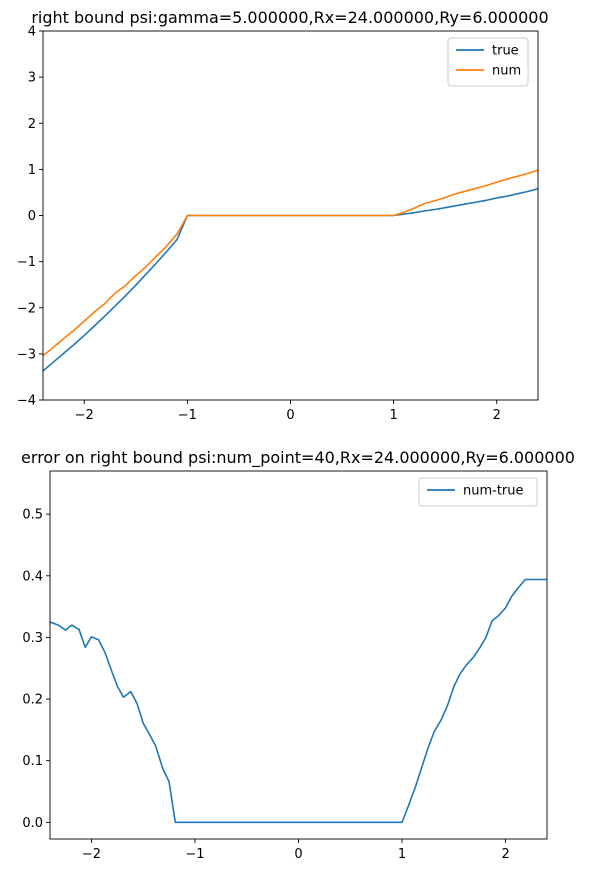  I want to click on bottom-y-tick-label: 0.5, so click(32, 515).